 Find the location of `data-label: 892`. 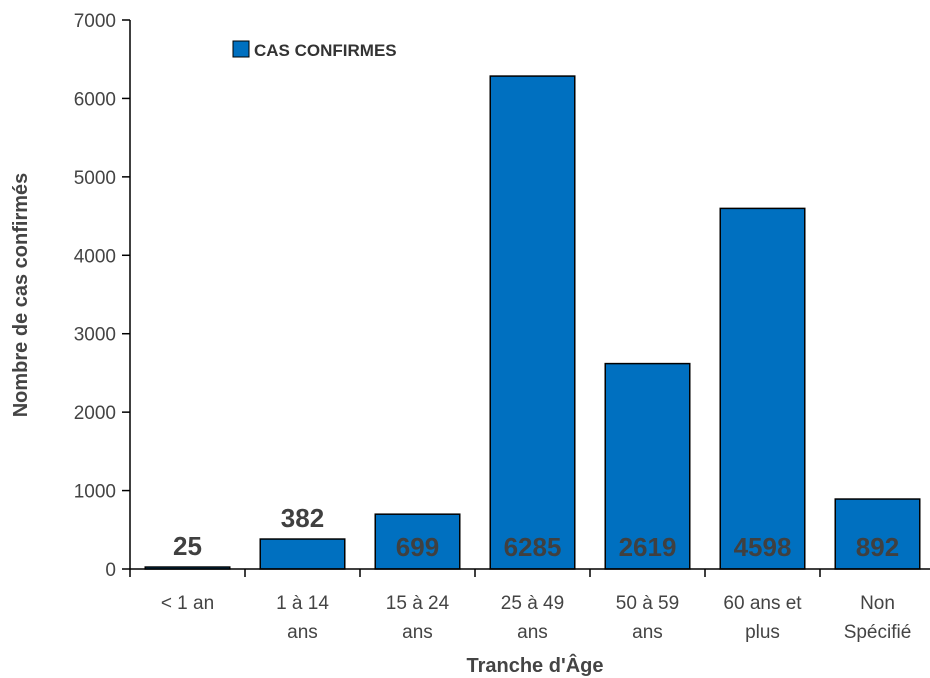

data-label: 892 is located at coordinates (877, 547).